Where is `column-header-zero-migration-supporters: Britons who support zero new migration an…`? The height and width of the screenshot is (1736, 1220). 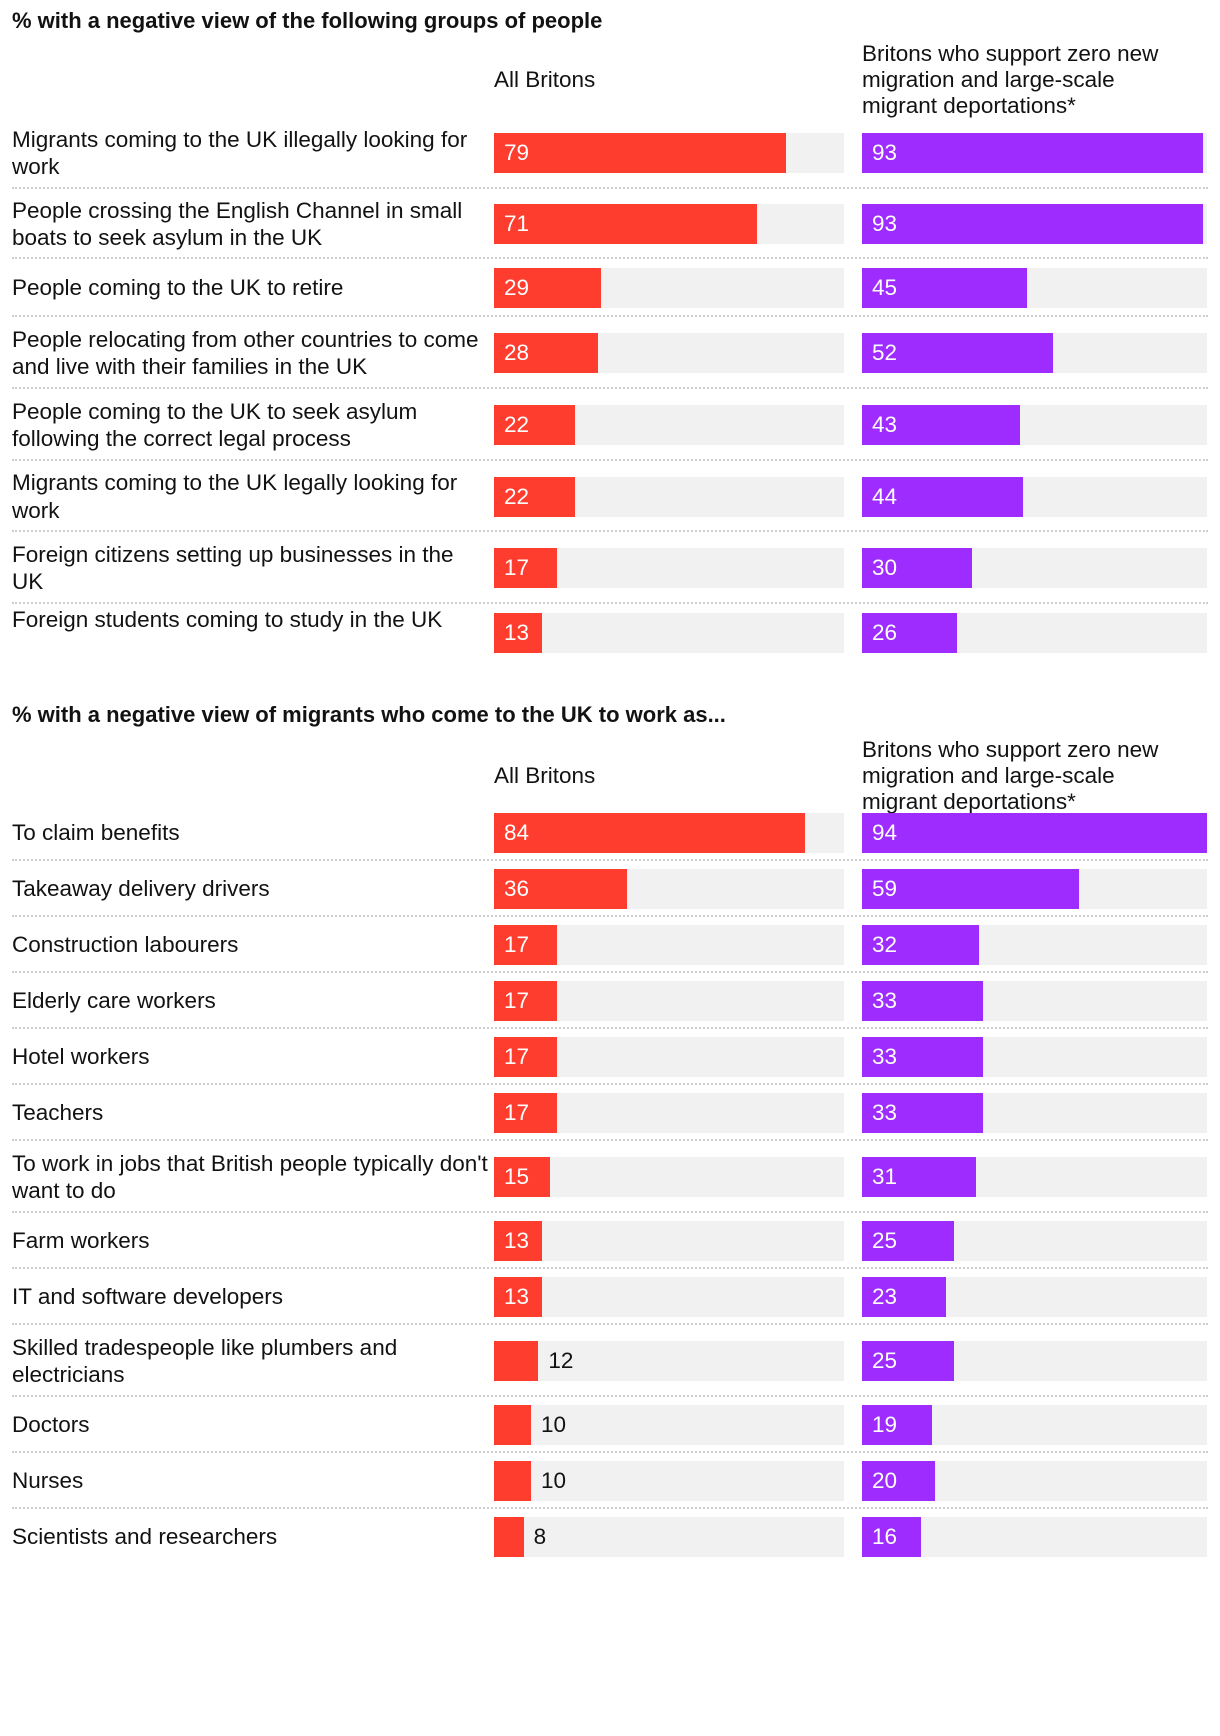
column-header-zero-migration-supporters: Britons who support zero new migration an… is located at coordinates (1010, 80).